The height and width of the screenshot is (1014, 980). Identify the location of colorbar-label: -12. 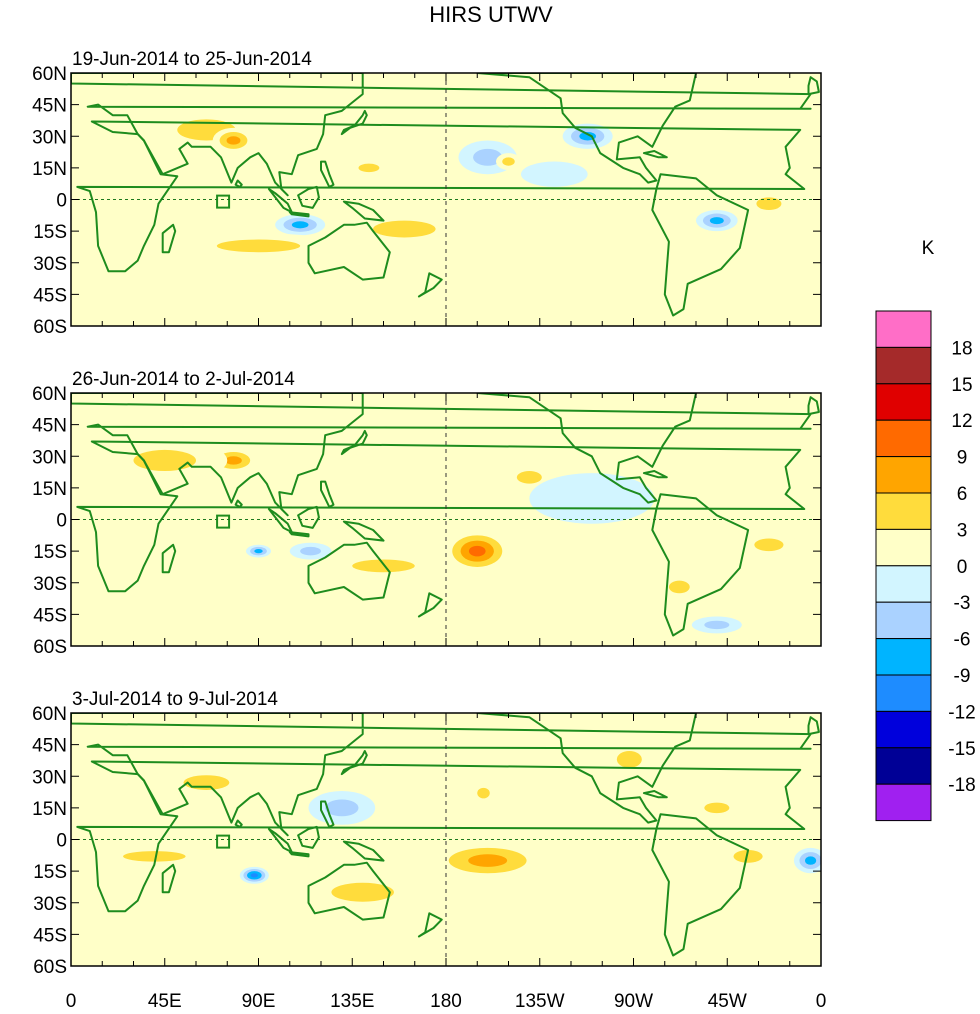
(961, 712).